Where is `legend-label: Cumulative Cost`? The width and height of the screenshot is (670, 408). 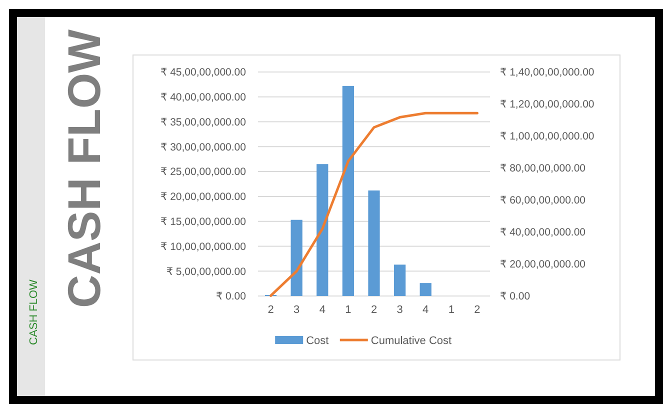 legend-label: Cumulative Cost is located at coordinates (411, 340).